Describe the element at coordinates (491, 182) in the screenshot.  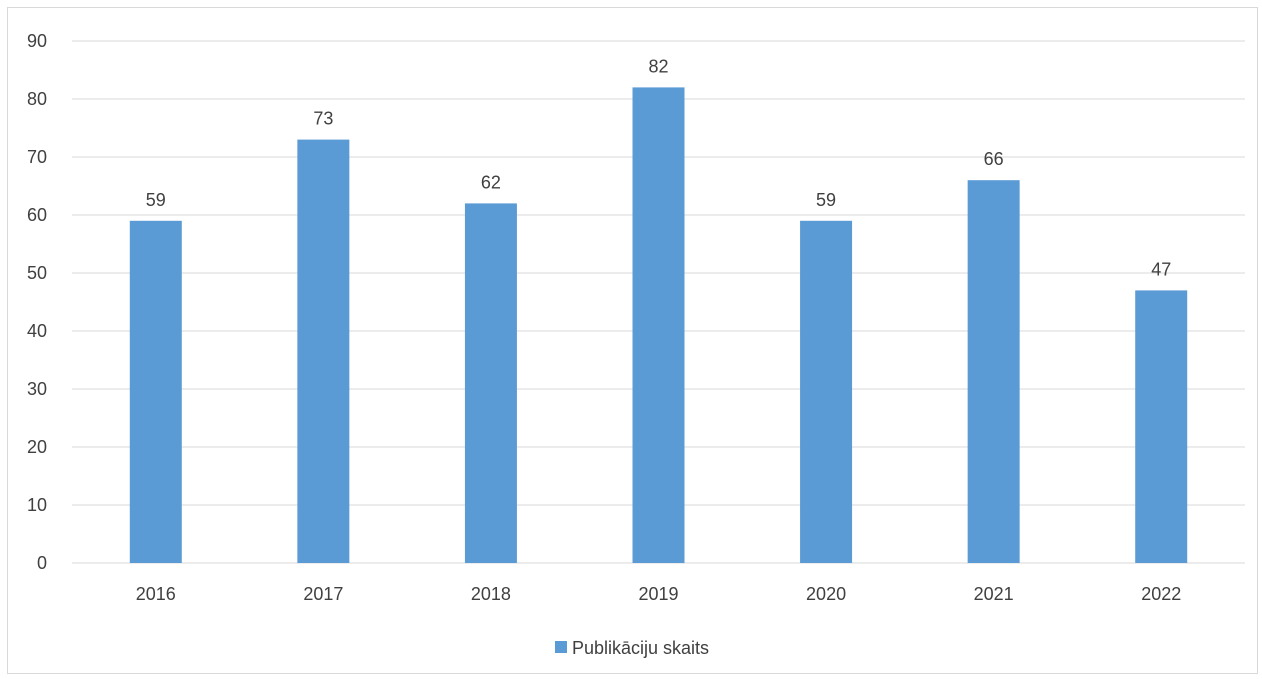
I see `data-label: 62` at that location.